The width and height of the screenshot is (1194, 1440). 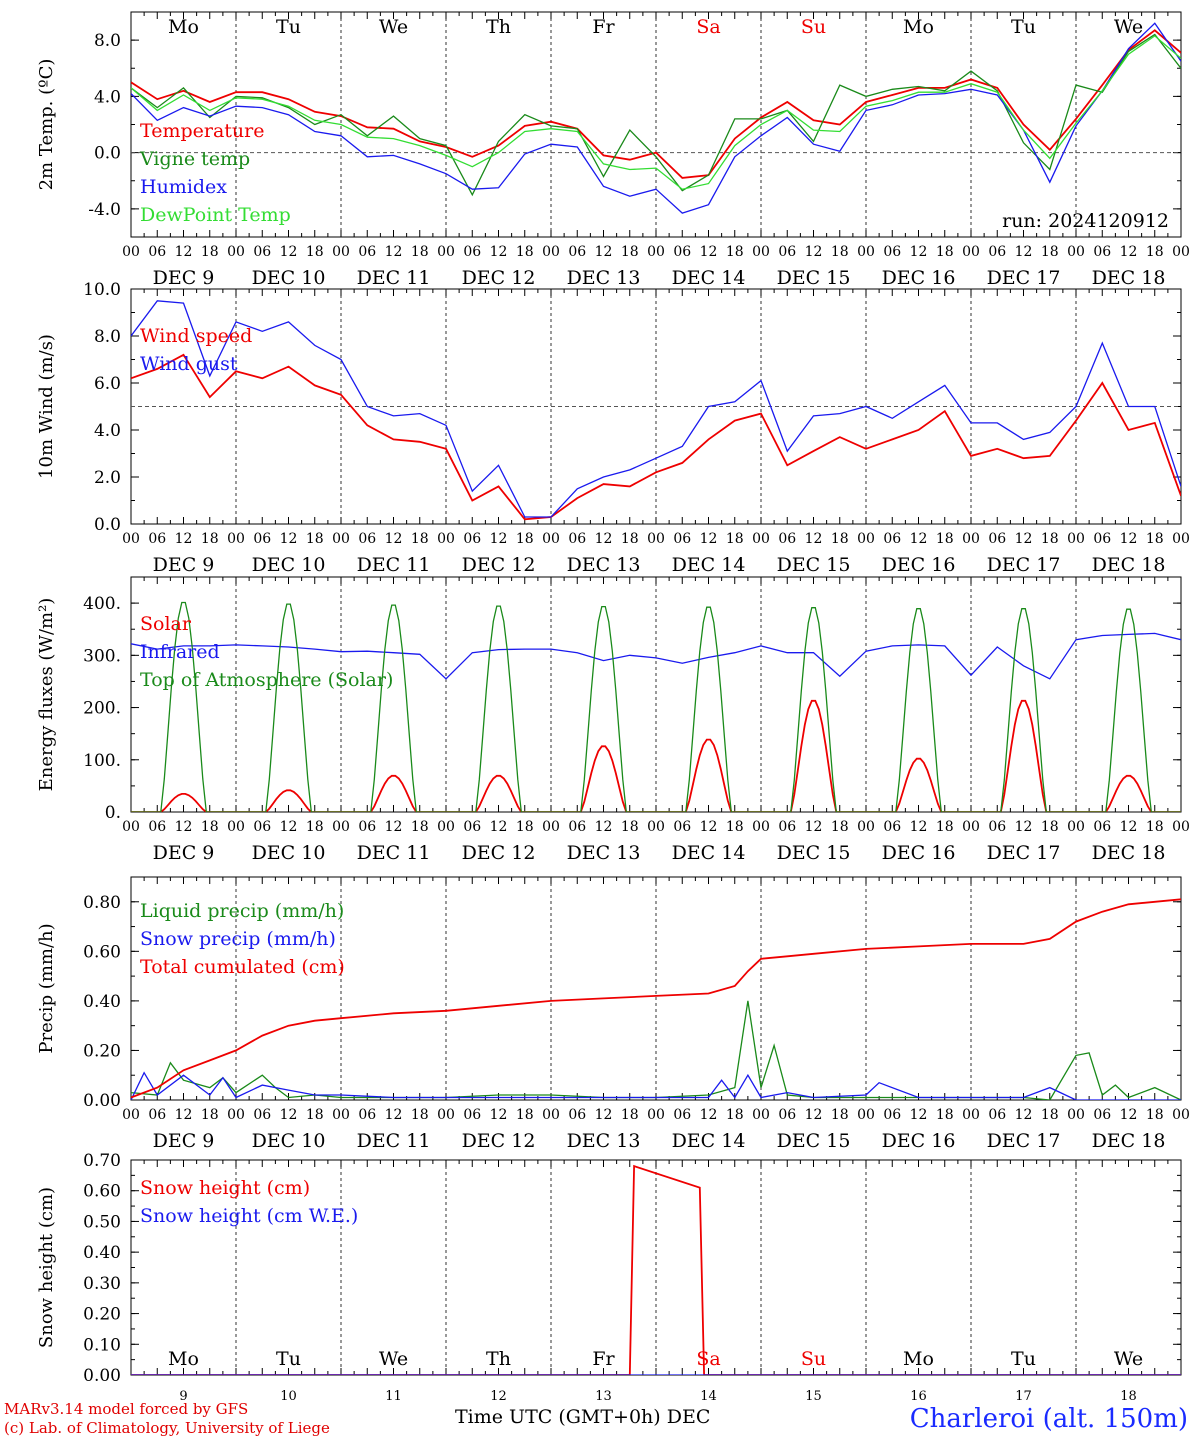 I want to click on series-line-wind-speed, so click(x=656, y=437).